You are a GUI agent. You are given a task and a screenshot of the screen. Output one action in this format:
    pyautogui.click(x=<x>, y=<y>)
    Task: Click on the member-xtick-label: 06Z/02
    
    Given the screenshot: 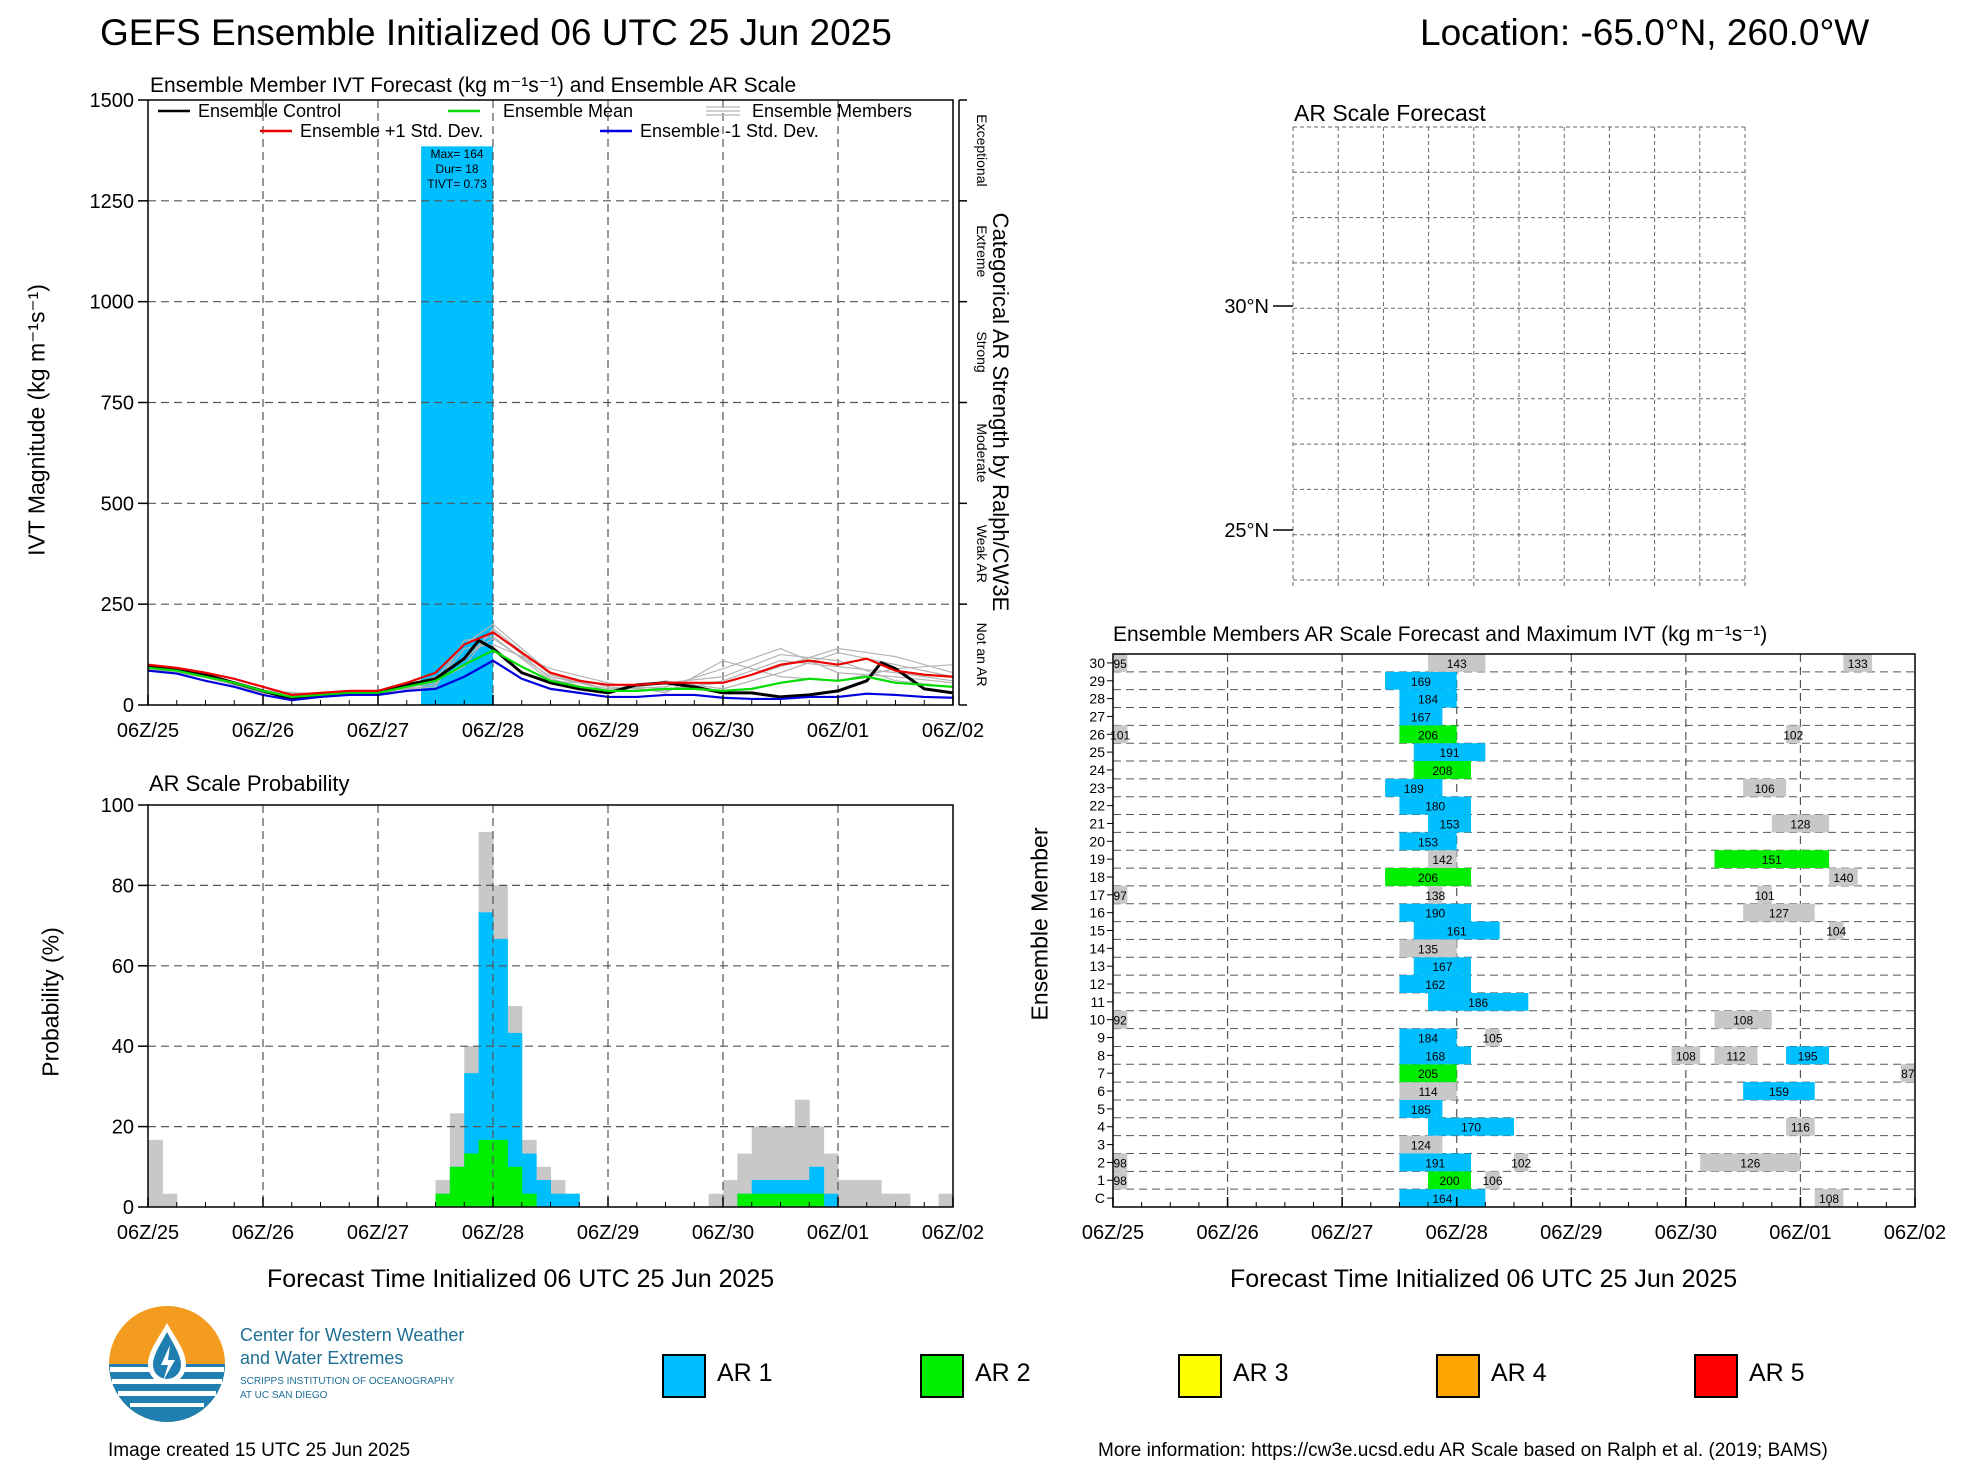 What is the action you would take?
    pyautogui.click(x=1915, y=1233)
    